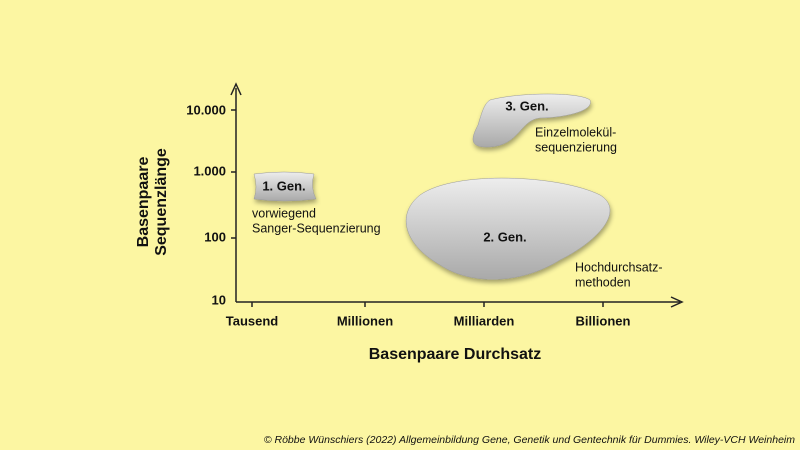 Image resolution: width=800 pixels, height=450 pixels. Describe the element at coordinates (252, 320) in the screenshot. I see `x-tick-label: Tausend` at that location.